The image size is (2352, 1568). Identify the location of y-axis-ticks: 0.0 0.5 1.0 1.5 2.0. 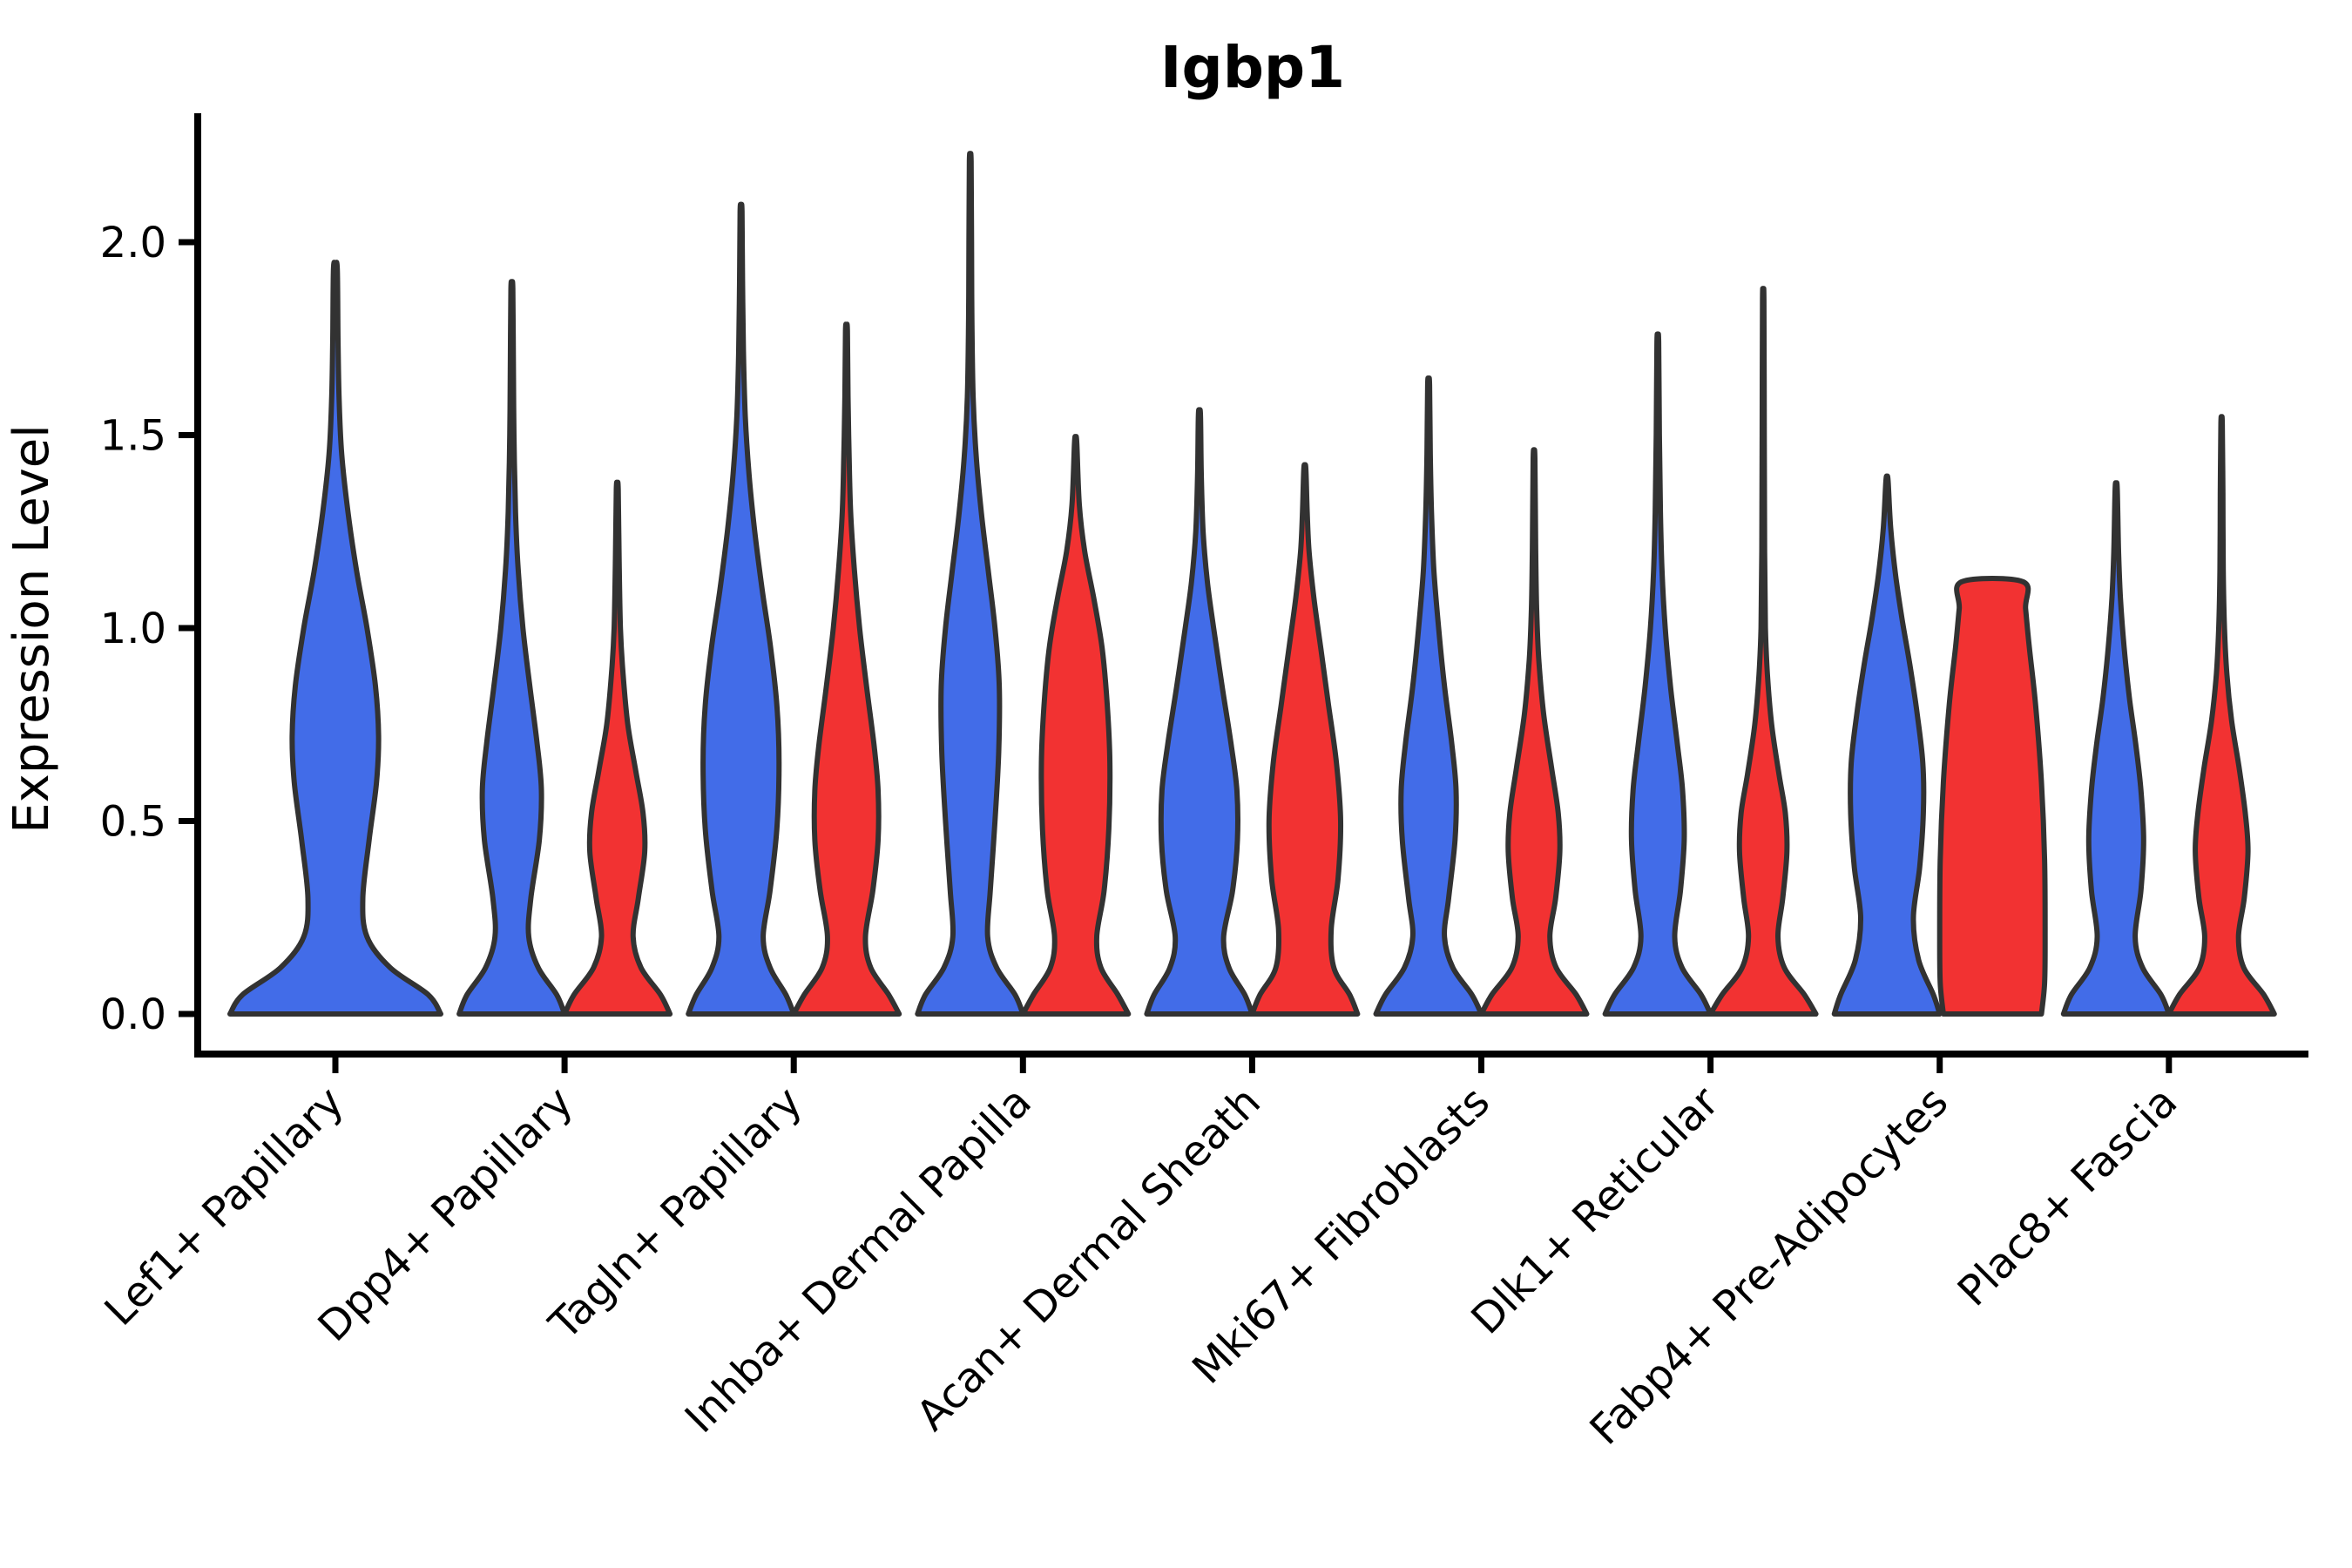
(149, 629).